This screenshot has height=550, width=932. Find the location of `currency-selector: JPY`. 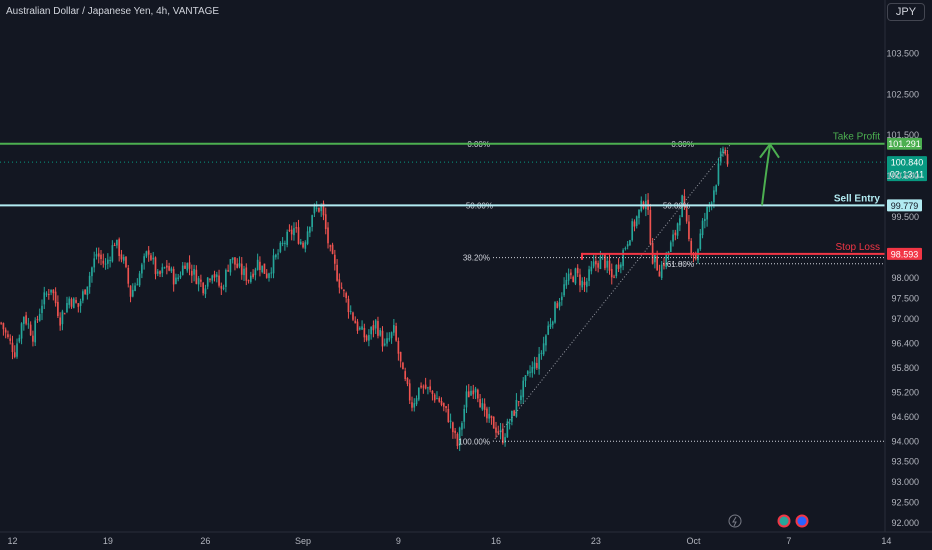

currency-selector: JPY is located at coordinates (906, 12).